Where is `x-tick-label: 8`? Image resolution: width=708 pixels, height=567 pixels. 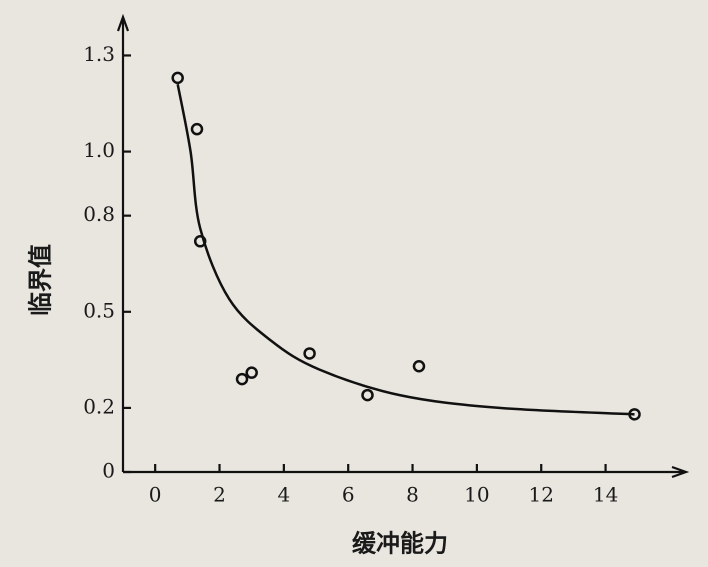
x-tick-label: 8 is located at coordinates (412, 495).